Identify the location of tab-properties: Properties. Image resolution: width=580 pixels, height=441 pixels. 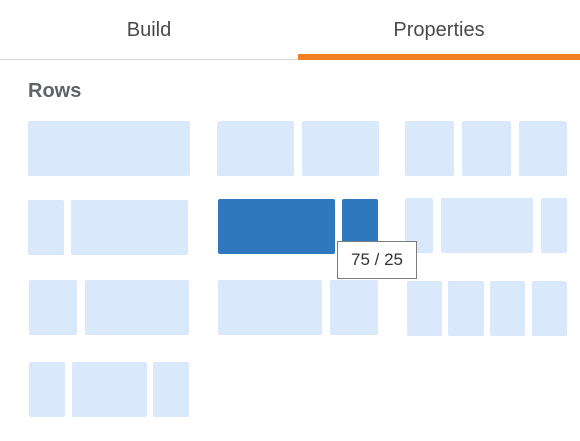
(439, 29).